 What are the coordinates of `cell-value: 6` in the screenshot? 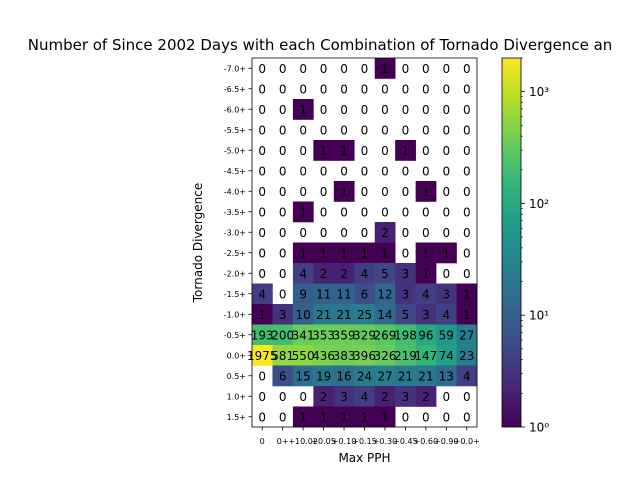 It's located at (283, 376).